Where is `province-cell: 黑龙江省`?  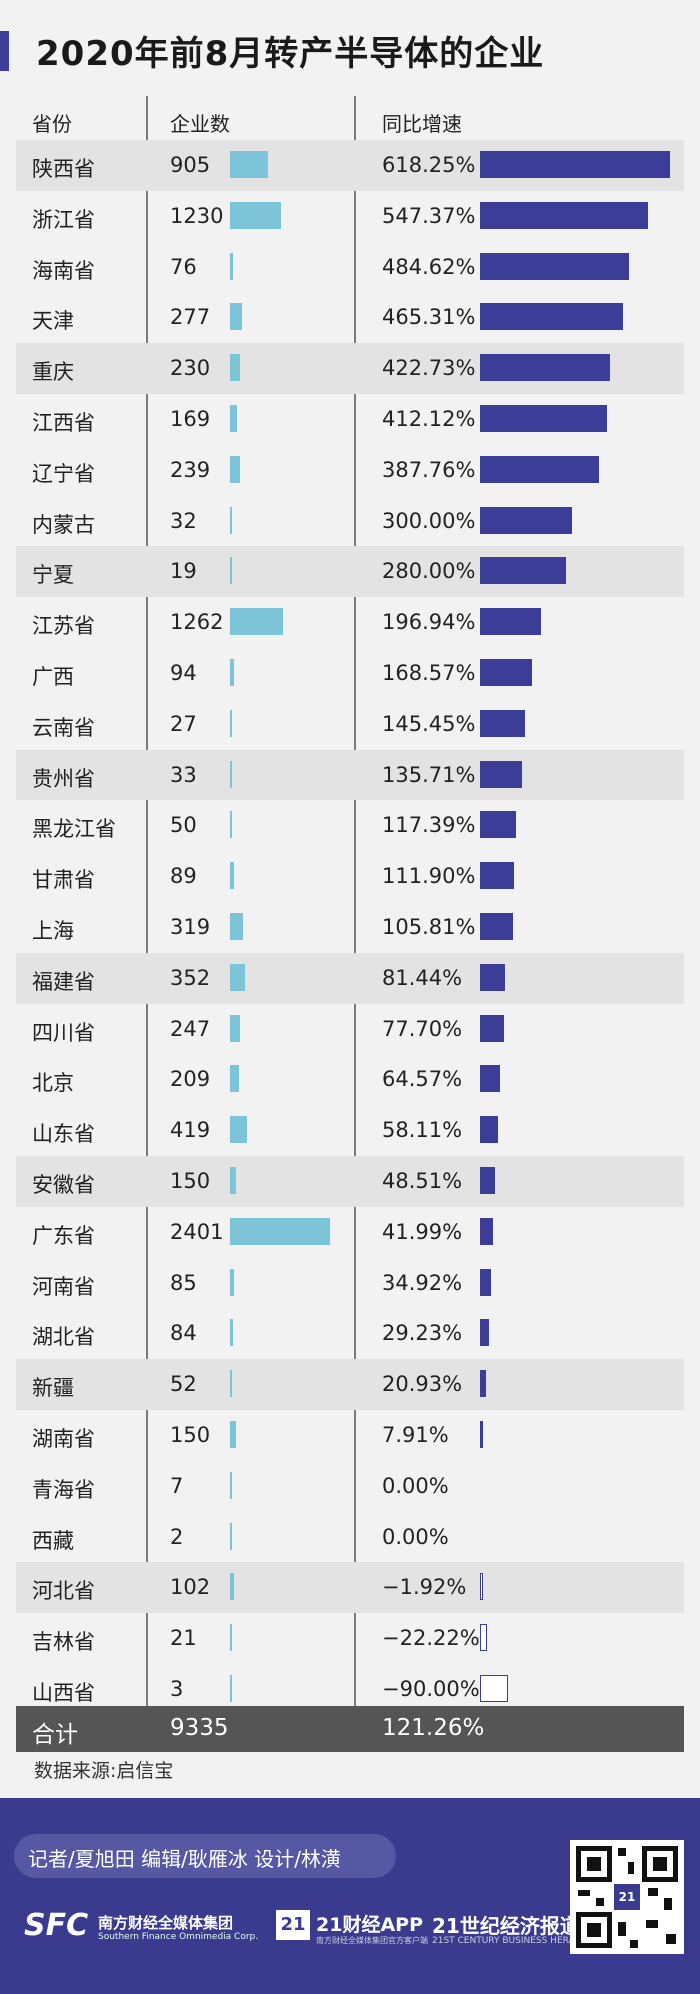 province-cell: 黑龙江省 is located at coordinates (74, 829).